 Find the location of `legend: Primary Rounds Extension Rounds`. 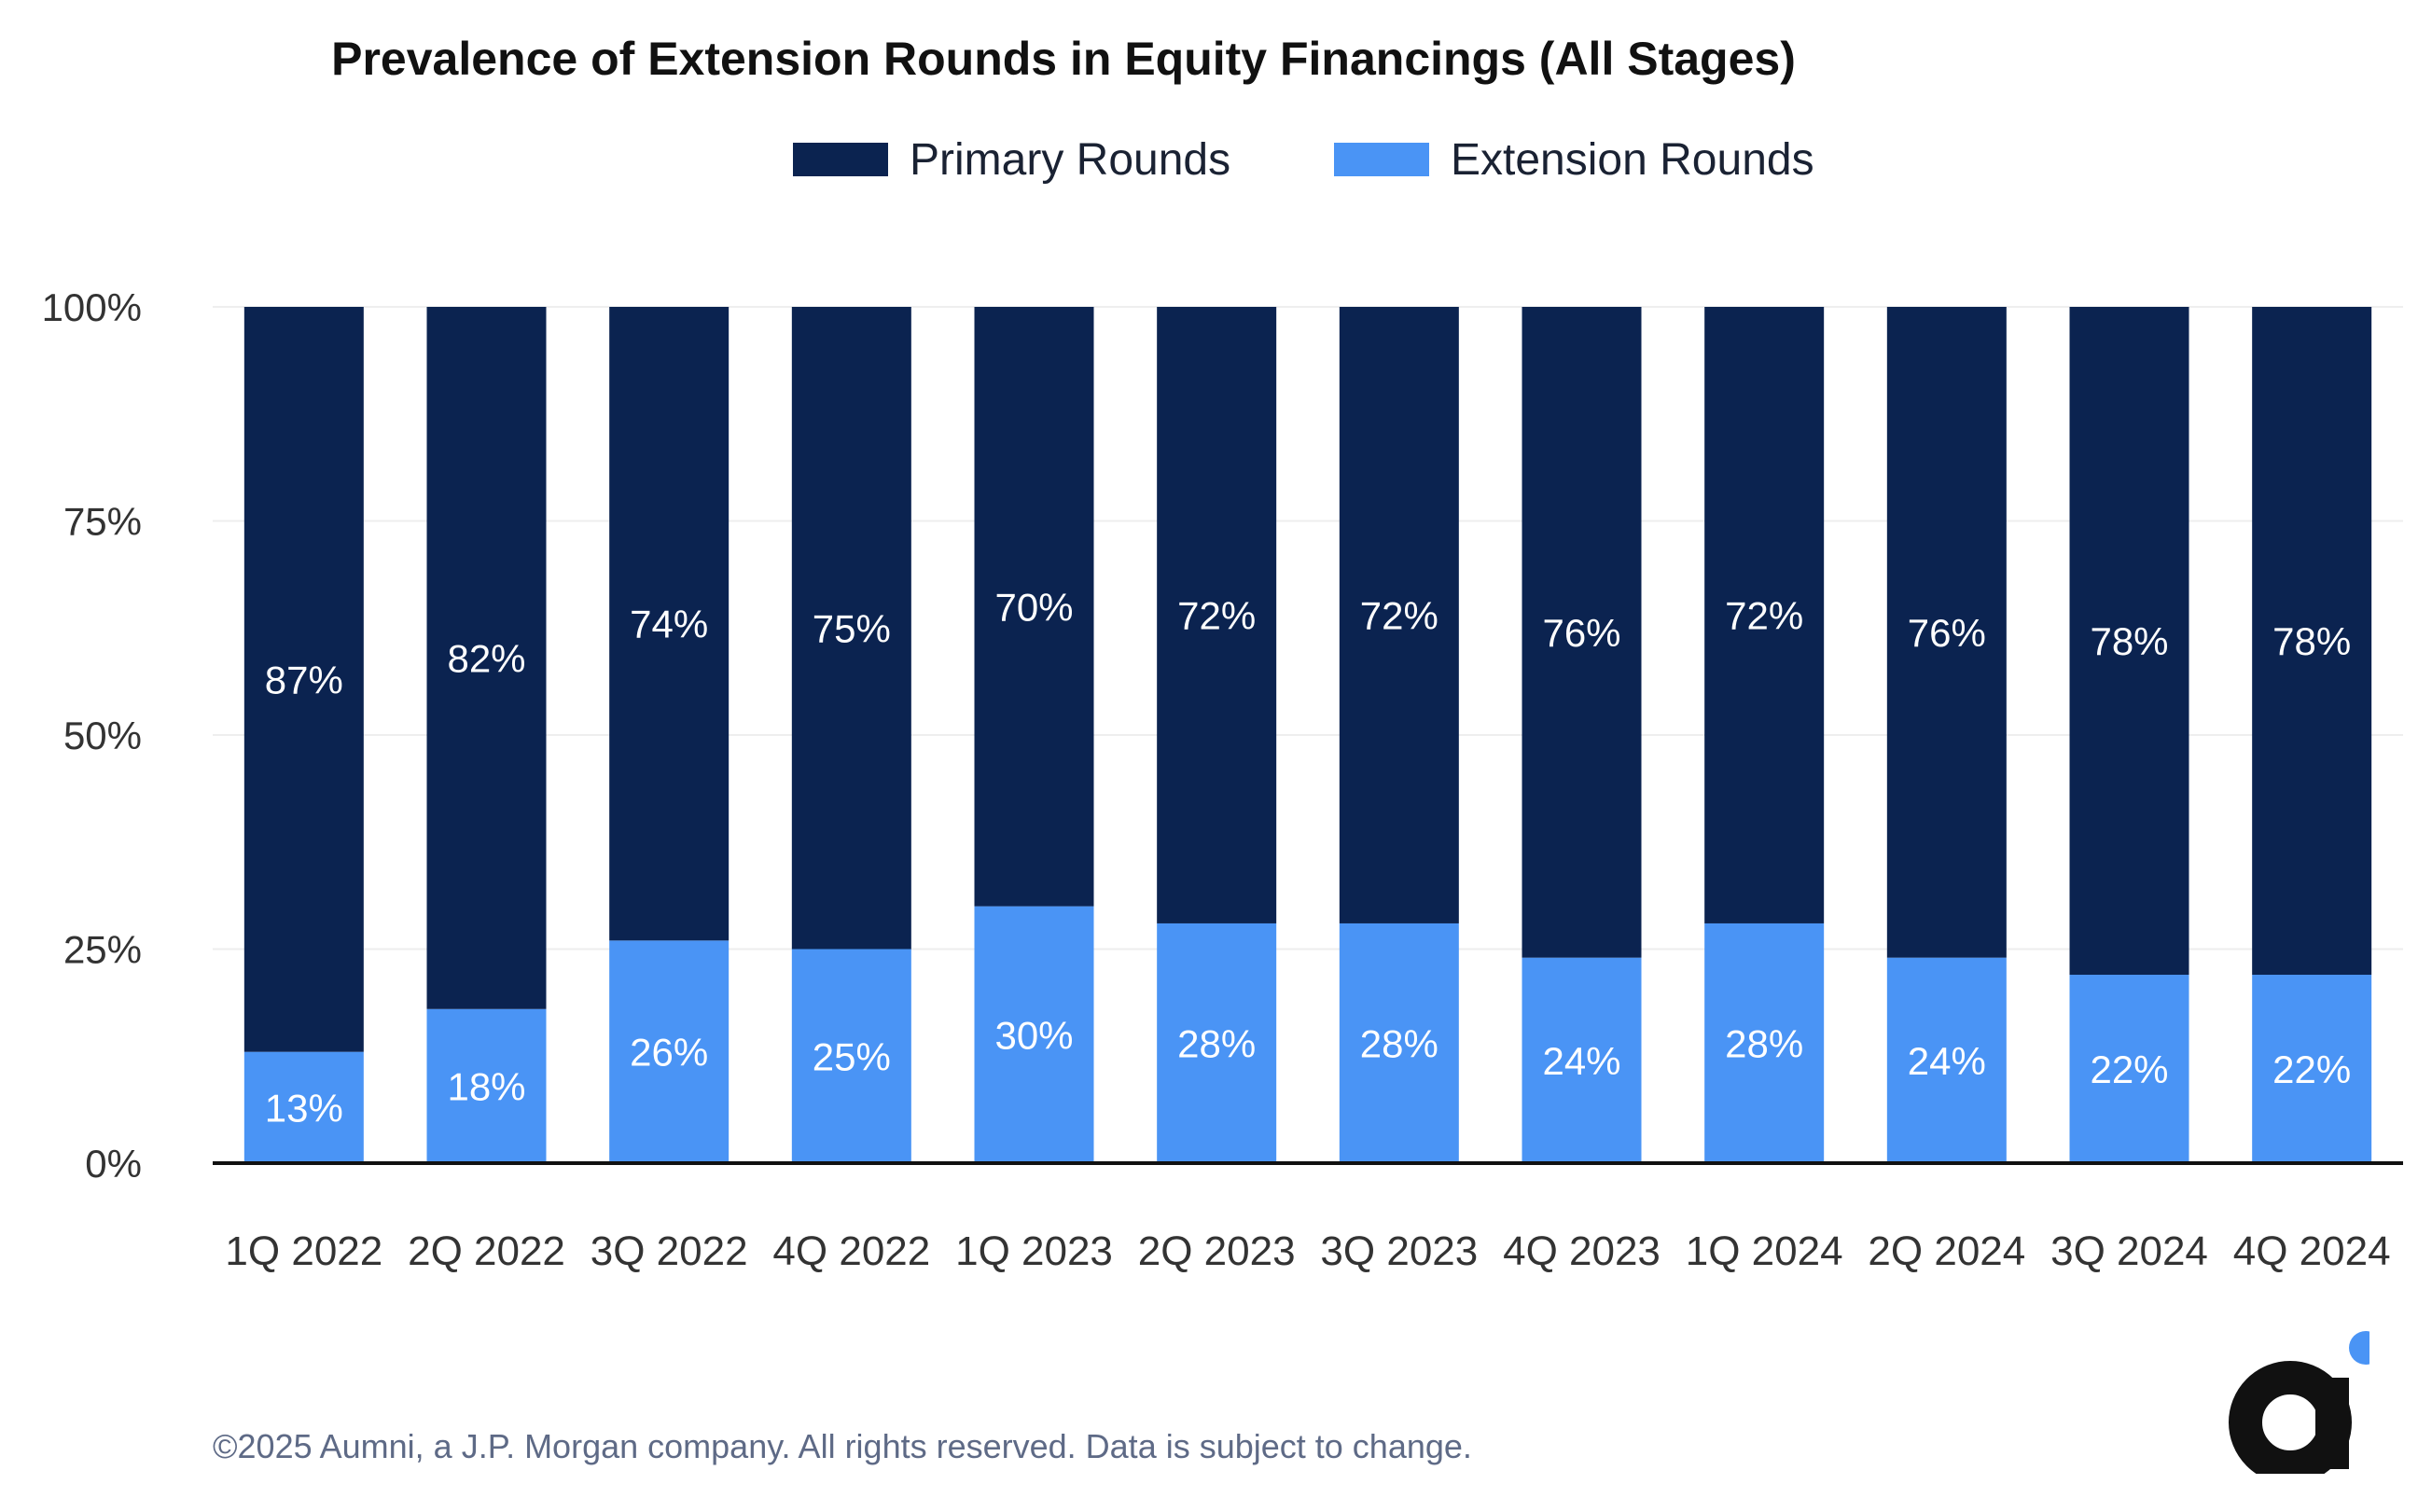

legend: Primary Rounds Extension Rounds is located at coordinates (1303, 160).